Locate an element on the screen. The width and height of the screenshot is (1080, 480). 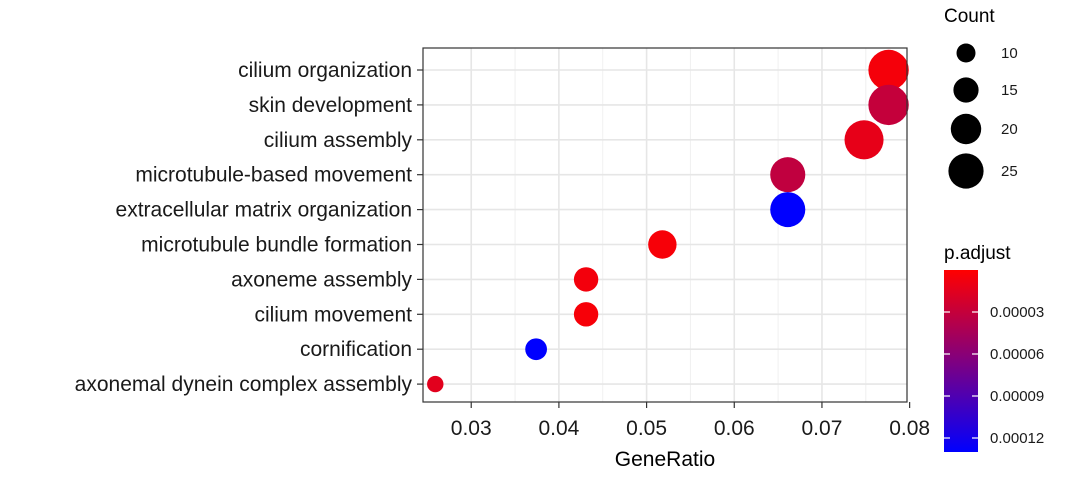
colorbar is located at coordinates (961, 361).